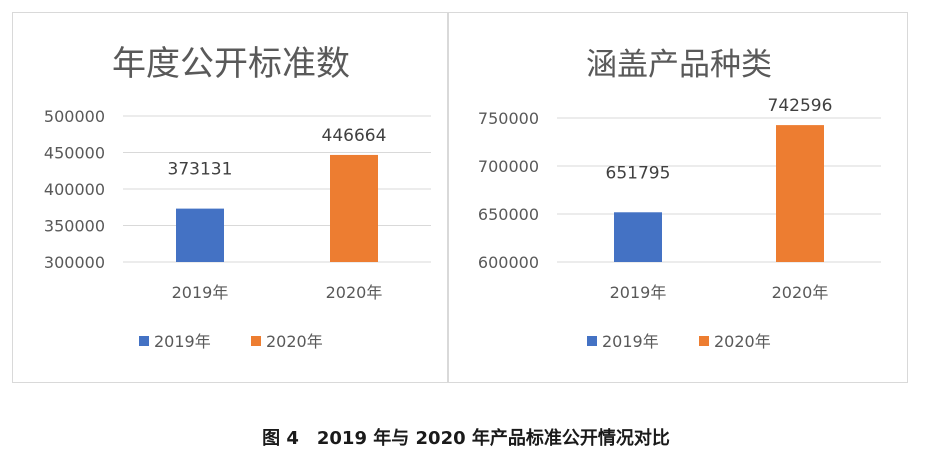 This screenshot has height=476, width=932. What do you see at coordinates (638, 173) in the screenshot?
I see `data-label: 651795` at bounding box center [638, 173].